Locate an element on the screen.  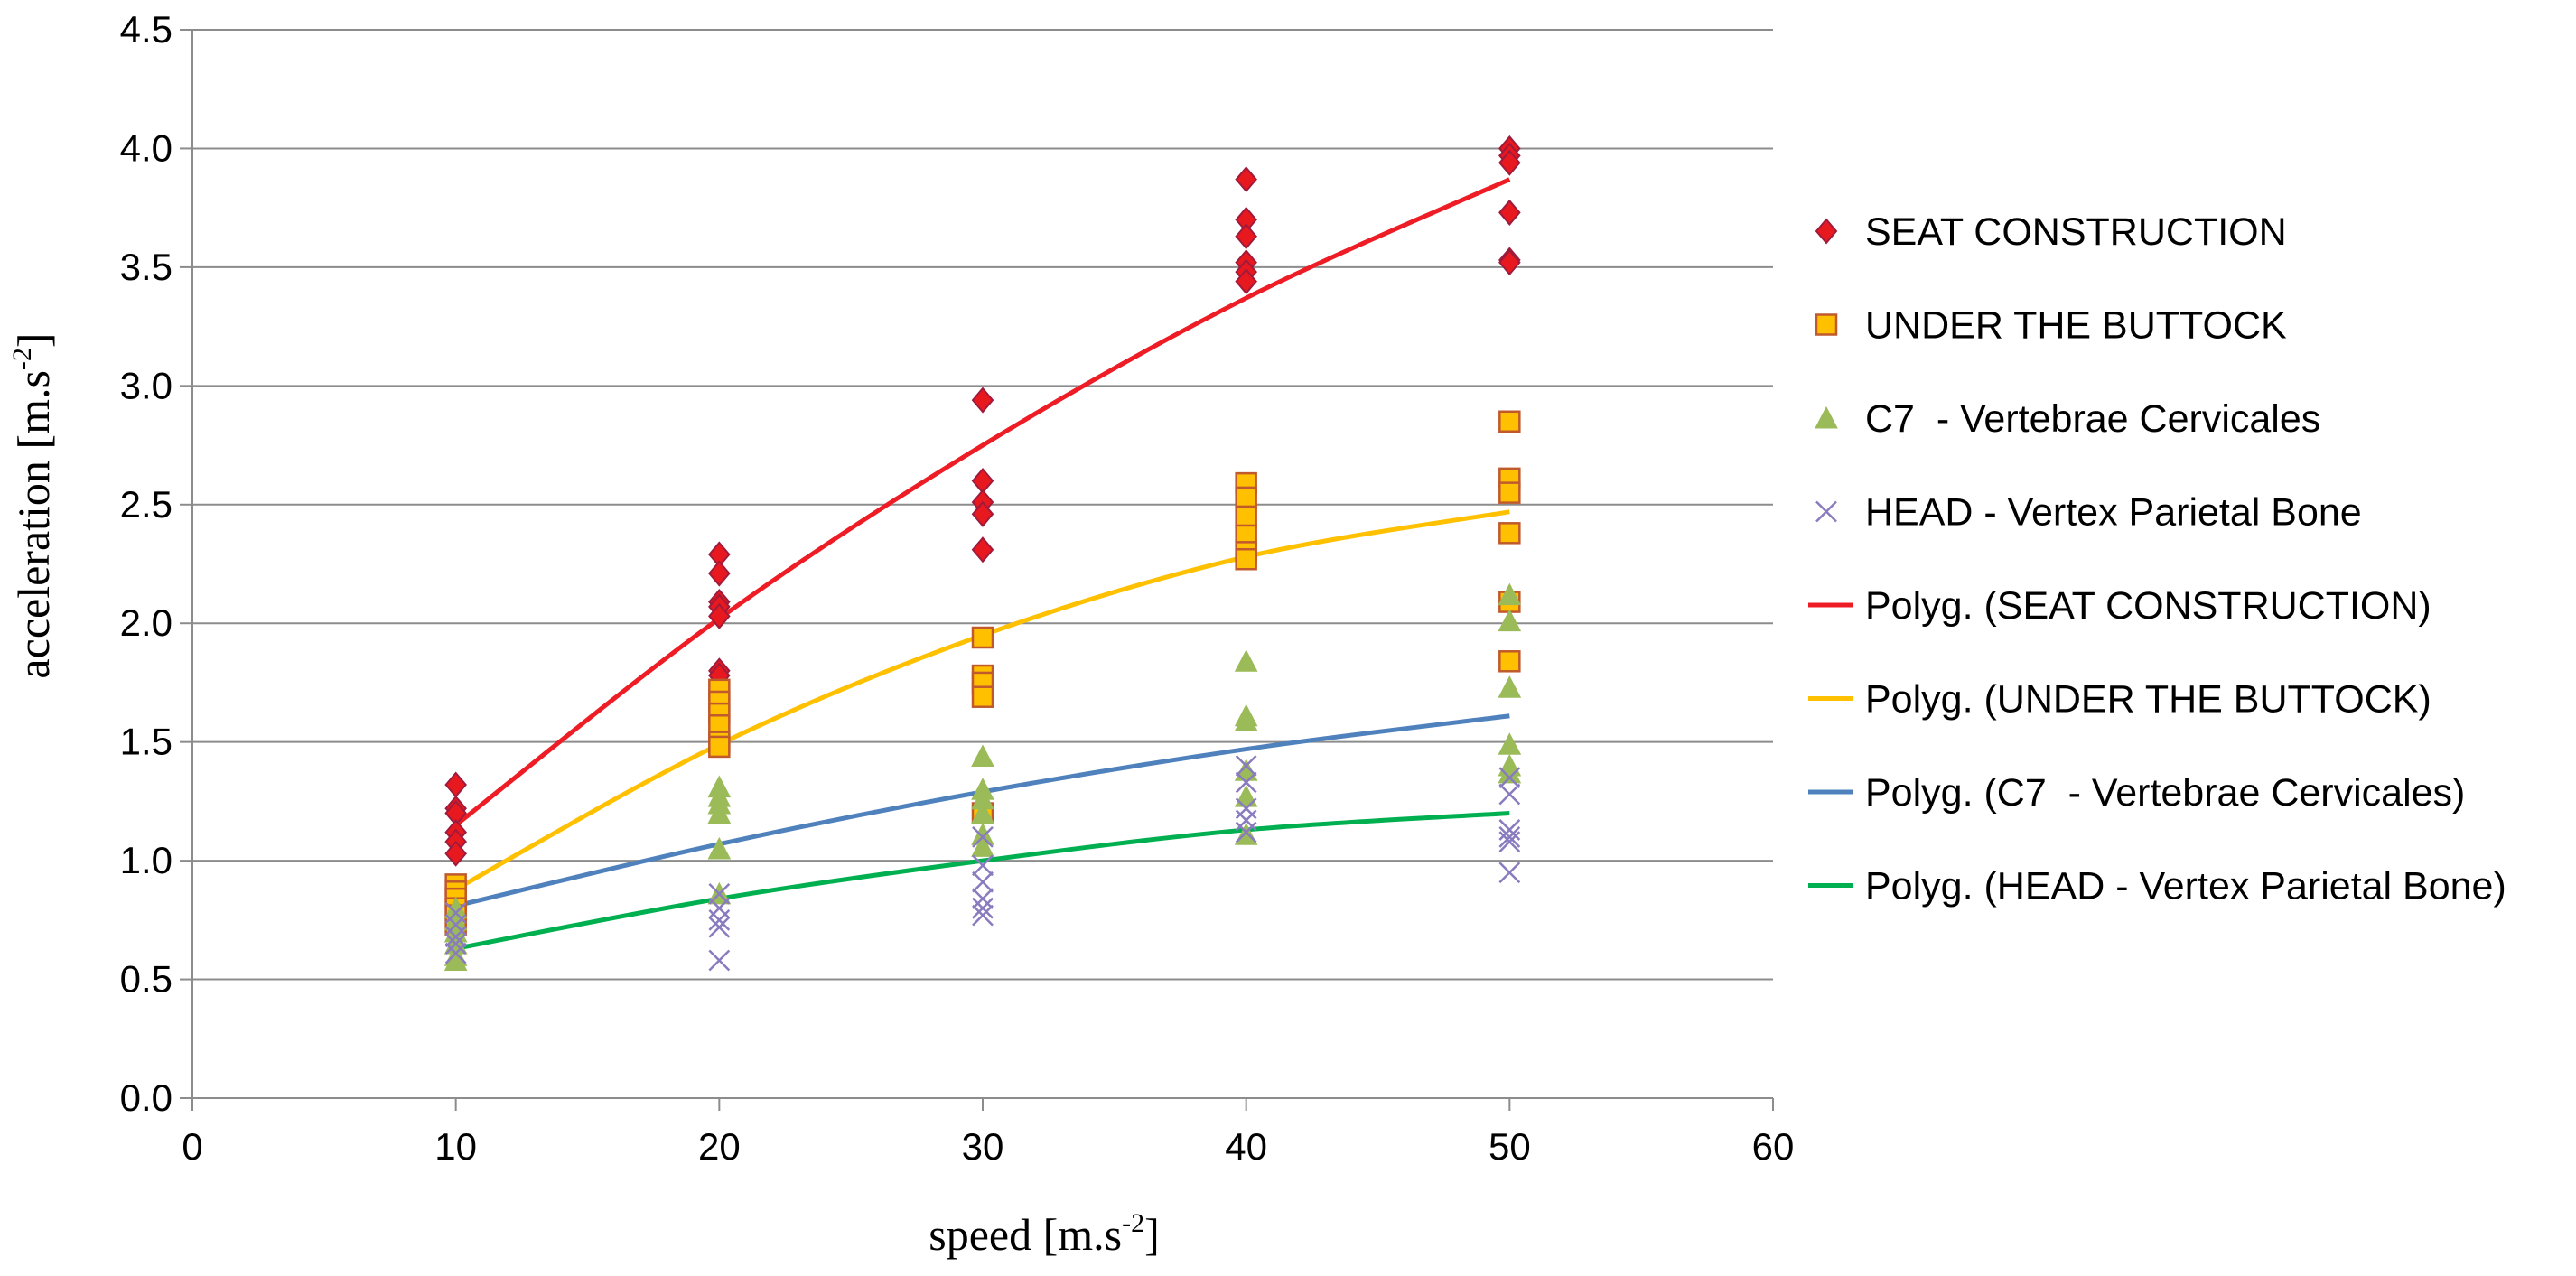
y-axis-title: acceleration [m.s-2] is located at coordinates (33, 505).